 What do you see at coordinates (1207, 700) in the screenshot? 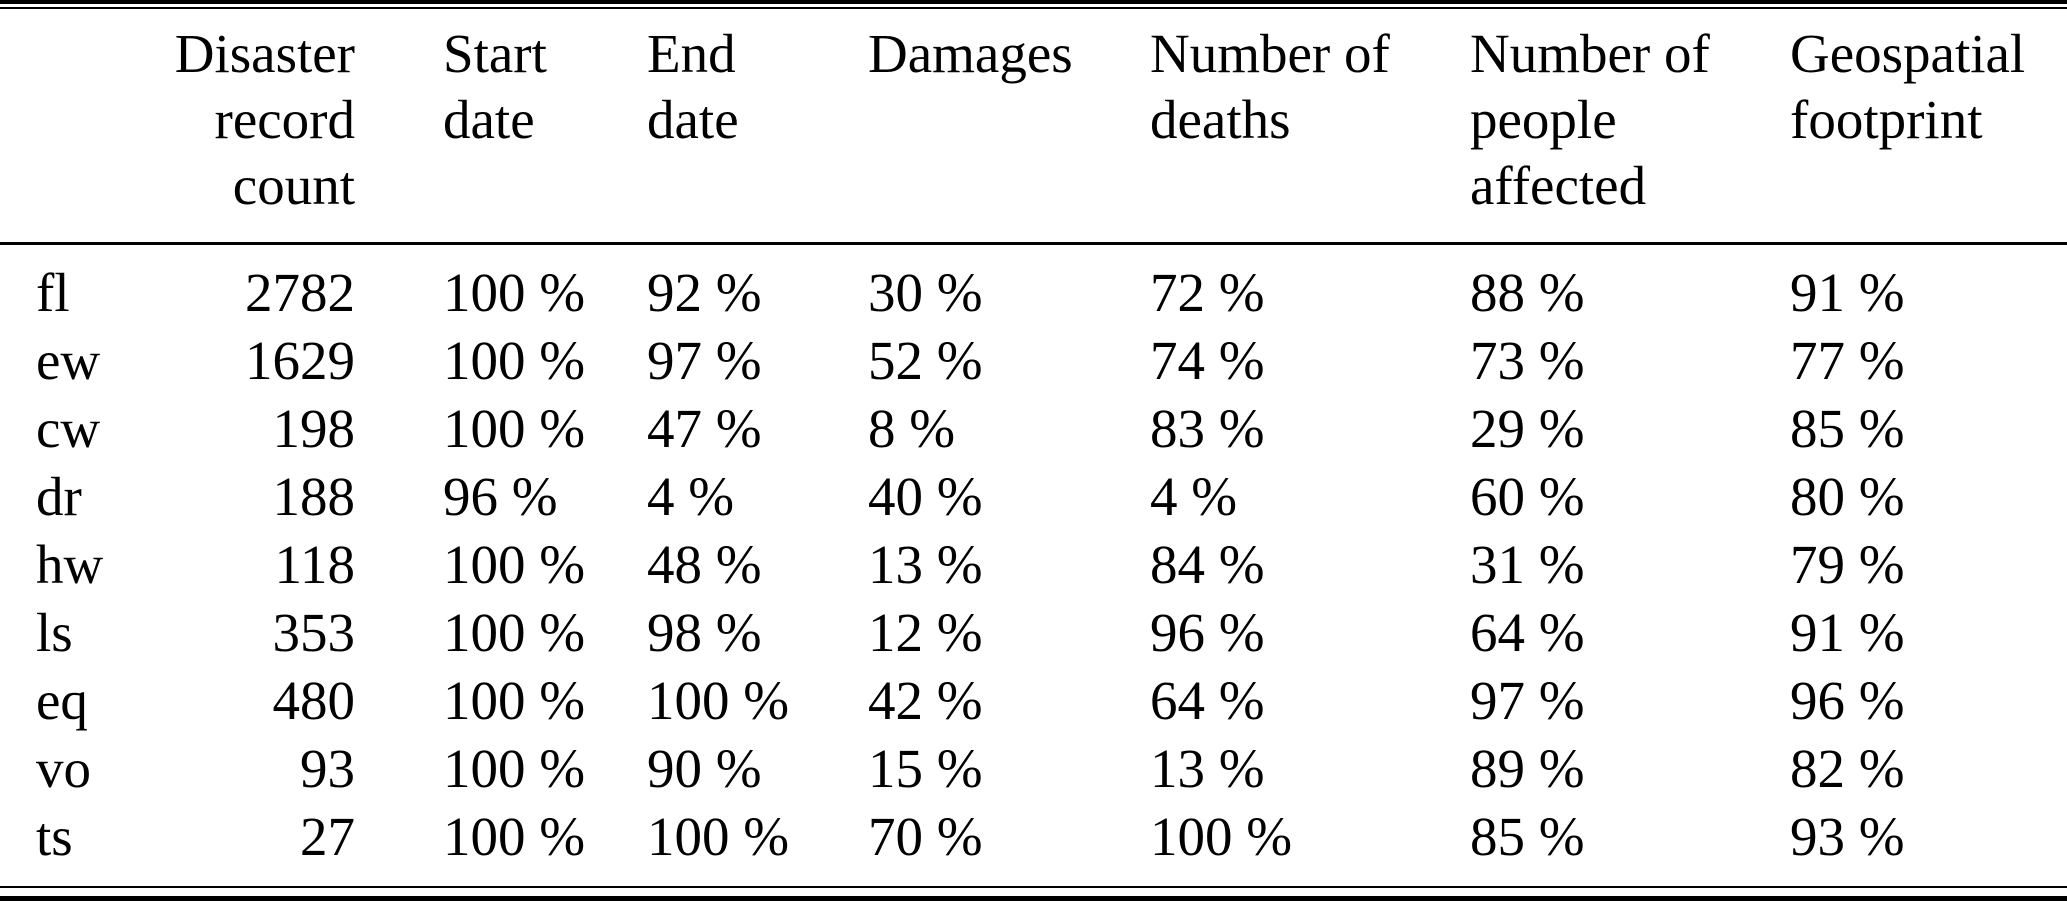
I see `cell-deaths: 64 %` at bounding box center [1207, 700].